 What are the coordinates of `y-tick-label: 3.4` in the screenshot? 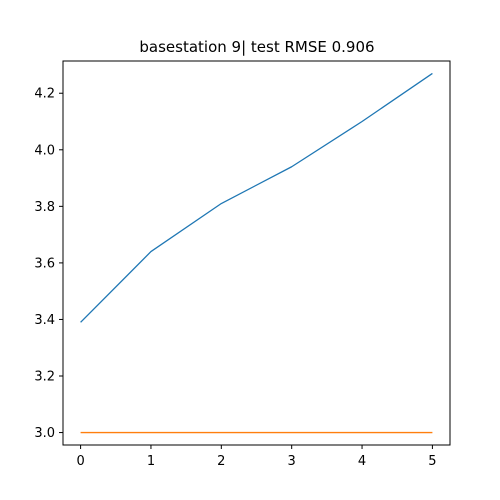 It's located at (44, 320).